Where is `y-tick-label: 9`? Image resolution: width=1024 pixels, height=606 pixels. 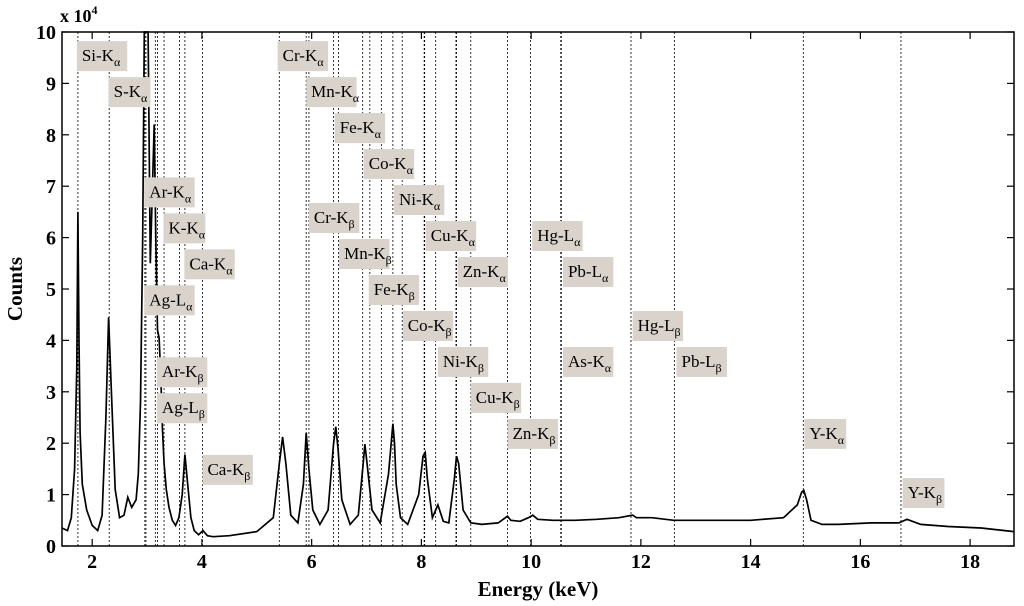 y-tick-label: 9 is located at coordinates (51, 84).